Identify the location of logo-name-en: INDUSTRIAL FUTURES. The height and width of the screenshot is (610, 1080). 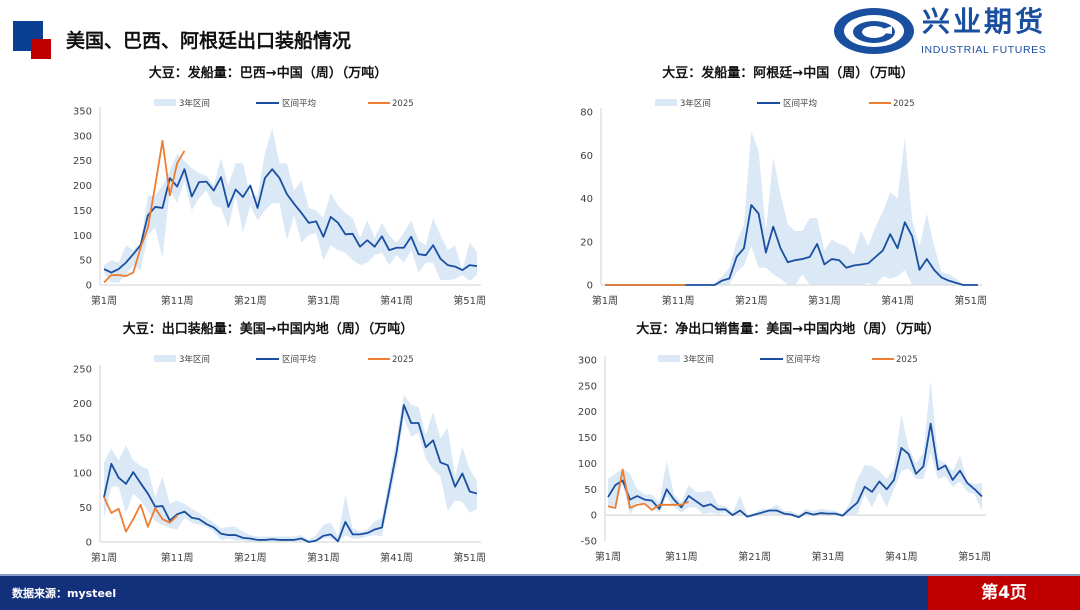
(984, 50).